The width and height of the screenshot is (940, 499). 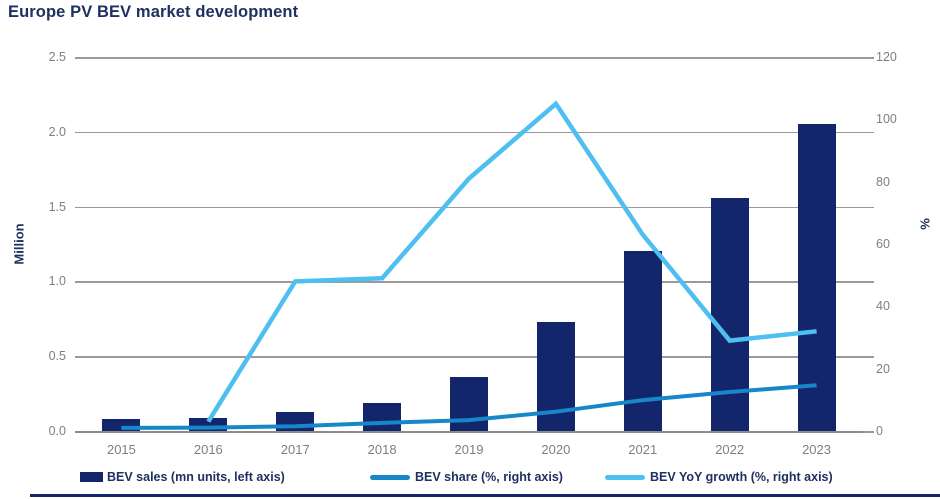 I want to click on right-tick-label: 80, so click(x=883, y=181).